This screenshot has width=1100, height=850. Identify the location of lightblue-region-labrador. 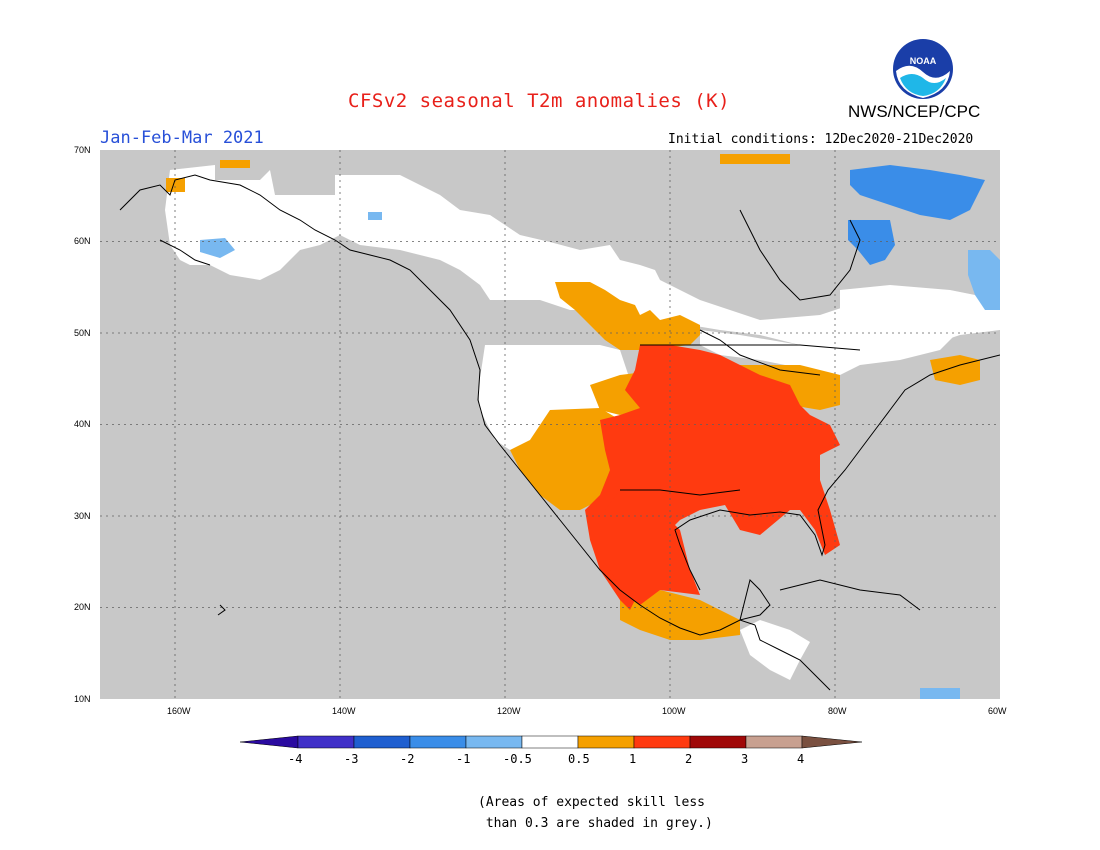
(984, 280).